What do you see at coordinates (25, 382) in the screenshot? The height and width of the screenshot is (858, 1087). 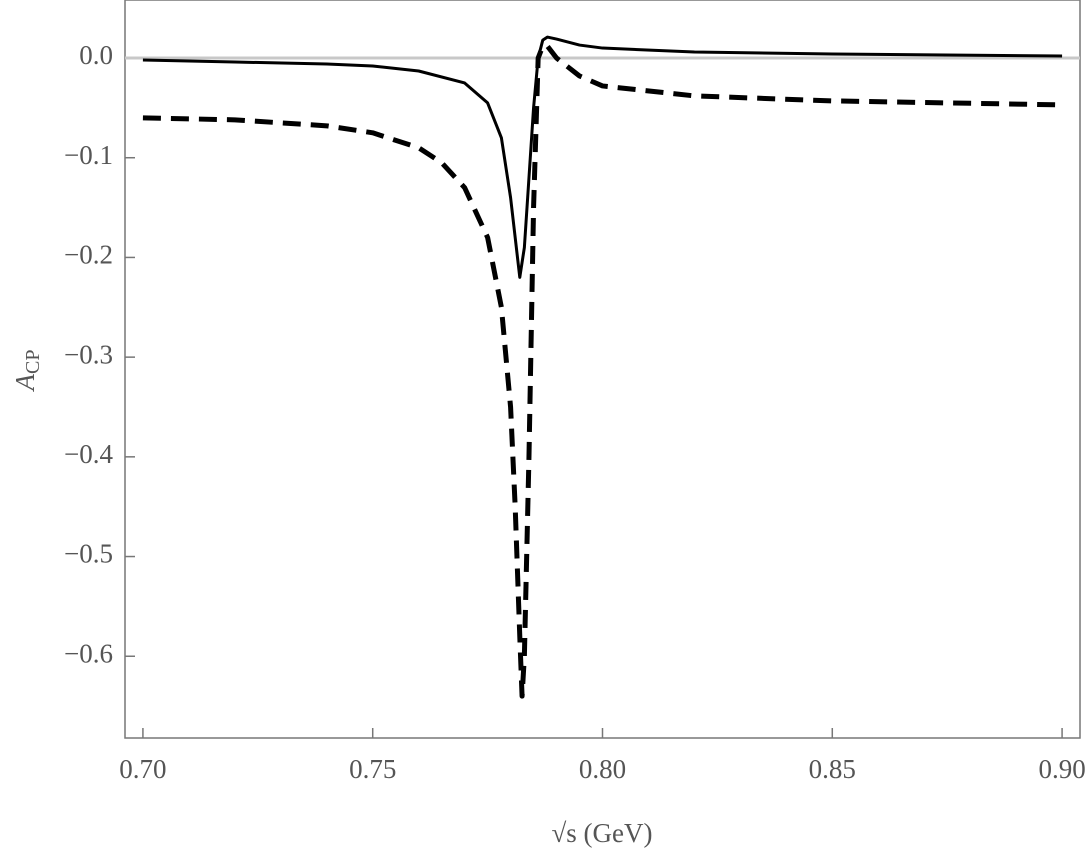 I see `y-axis-label-main: A` at bounding box center [25, 382].